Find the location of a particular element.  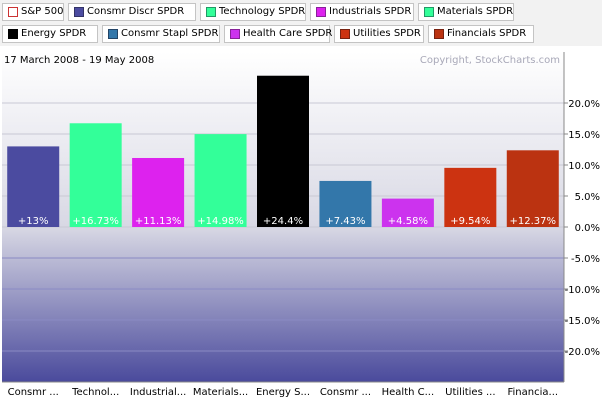

legend-label: Consmr Stapl SPDR is located at coordinates (170, 33).